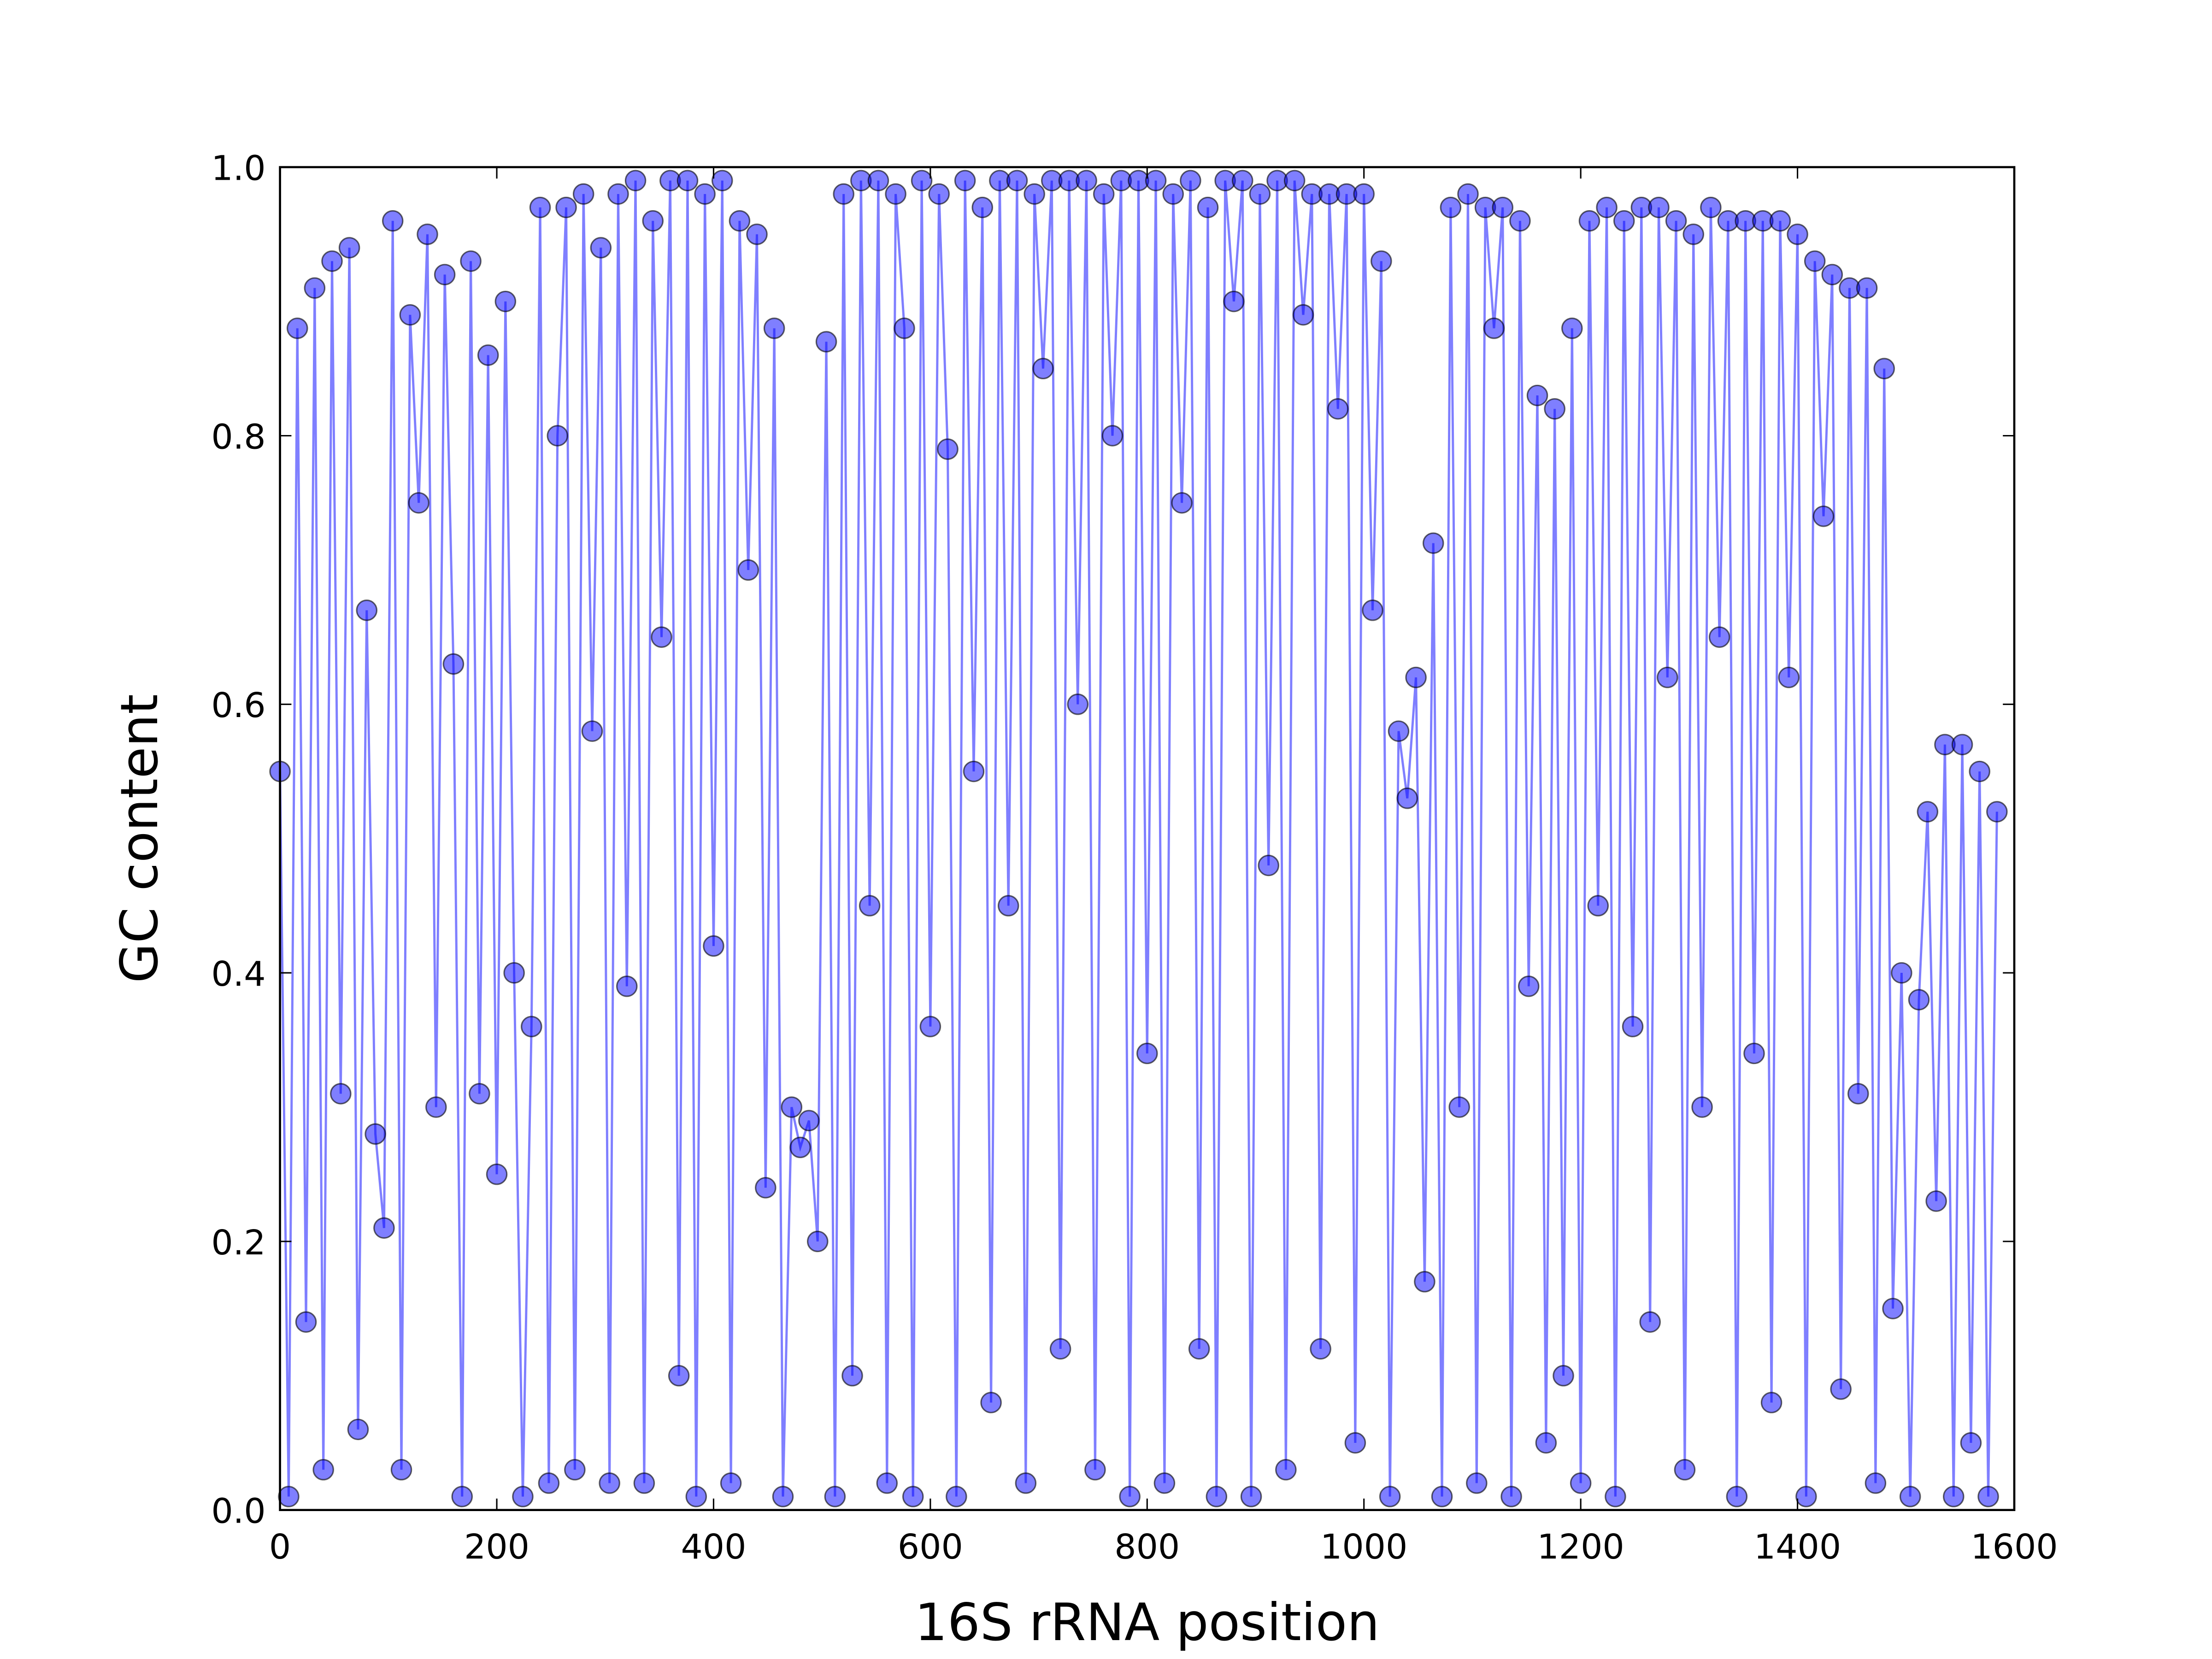 The width and height of the screenshot is (2212, 1659). What do you see at coordinates (1797, 1547) in the screenshot?
I see `x-tick-label: 1400` at bounding box center [1797, 1547].